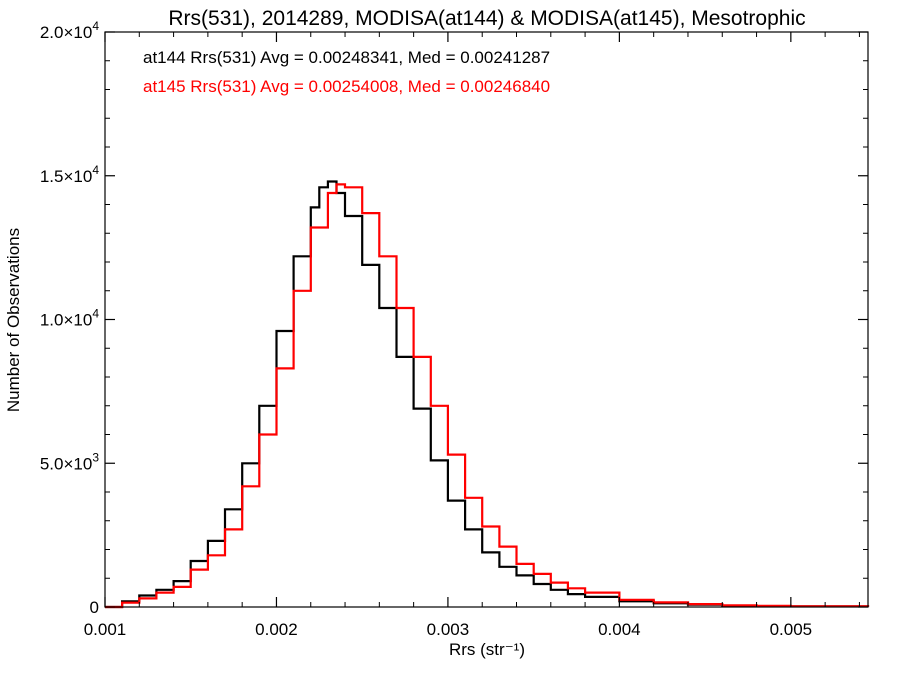 The image size is (900, 675). I want to click on y-tick-label: 1.0×10⁴, so click(69, 318).